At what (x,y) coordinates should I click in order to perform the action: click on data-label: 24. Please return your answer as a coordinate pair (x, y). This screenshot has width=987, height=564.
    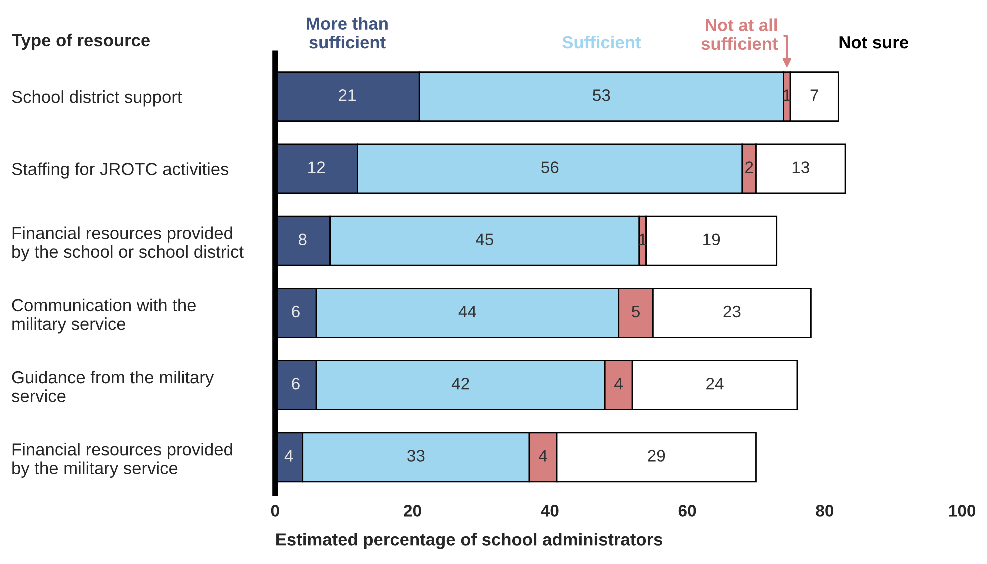
    Looking at the image, I should click on (715, 384).